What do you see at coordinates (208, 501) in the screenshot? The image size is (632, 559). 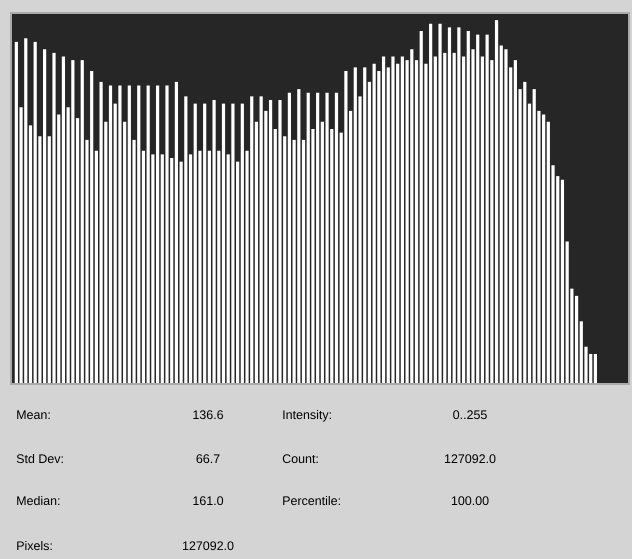 I see `text: 161.0` at bounding box center [208, 501].